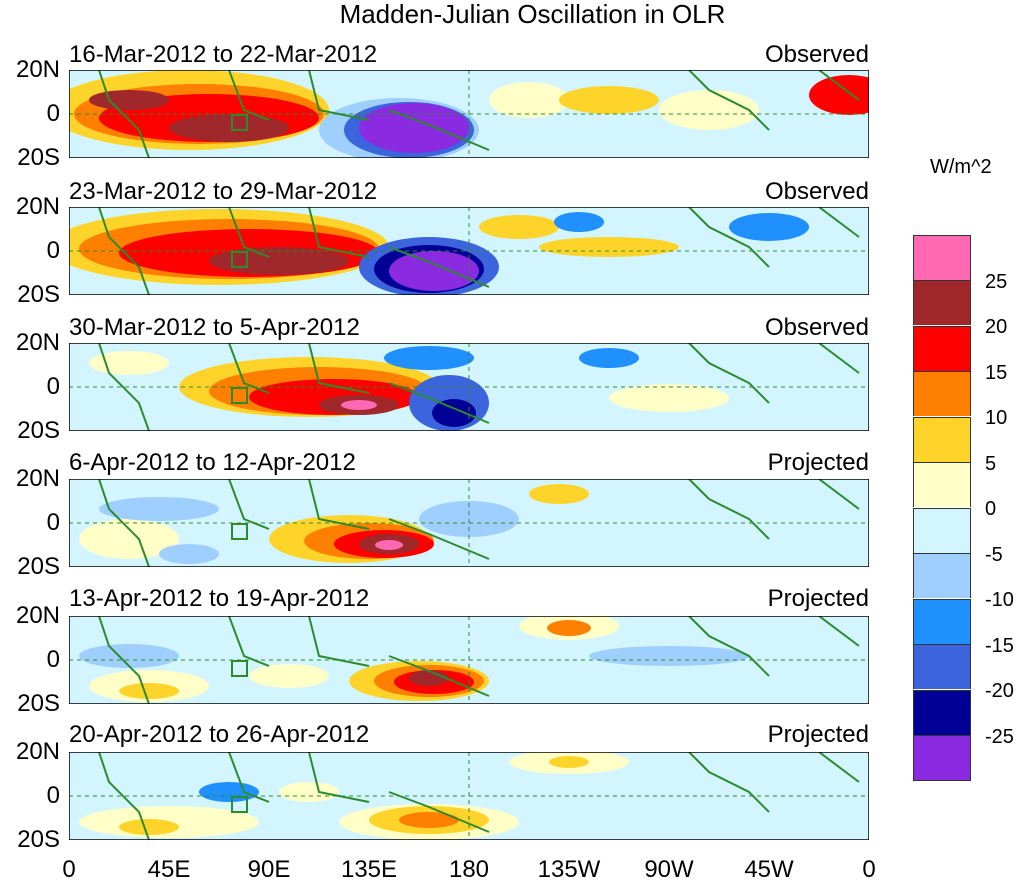 The width and height of the screenshot is (1021, 887). Describe the element at coordinates (37, 751) in the screenshot. I see `panel-6-lat-20n: 20N` at that location.